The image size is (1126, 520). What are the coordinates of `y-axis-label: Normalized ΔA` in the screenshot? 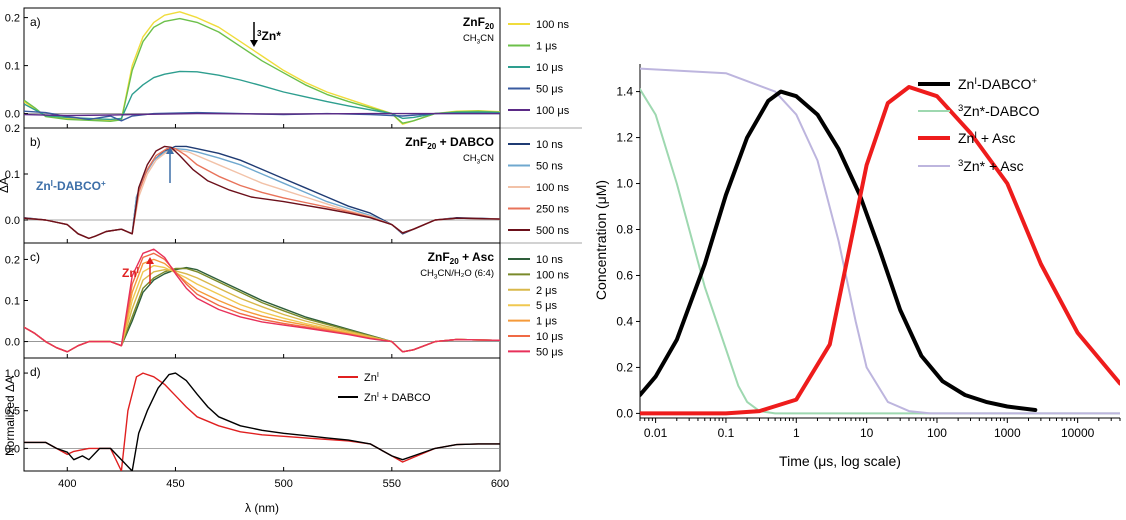 It's located at (10, 416).